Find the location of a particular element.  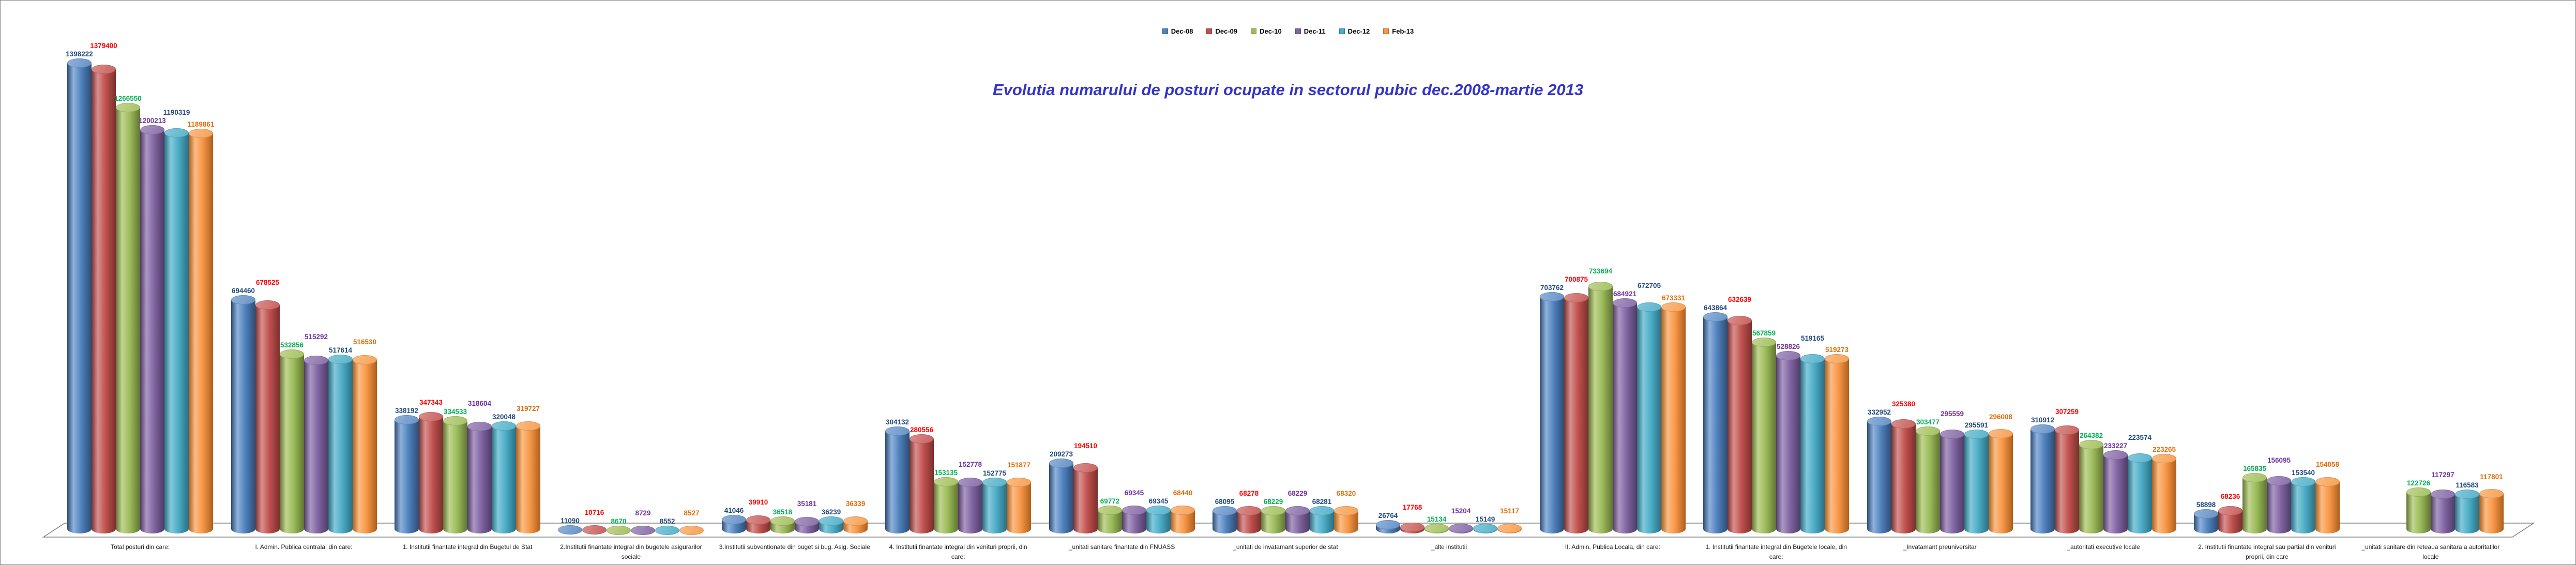

bar-value-label: 310912 is located at coordinates (2043, 420).